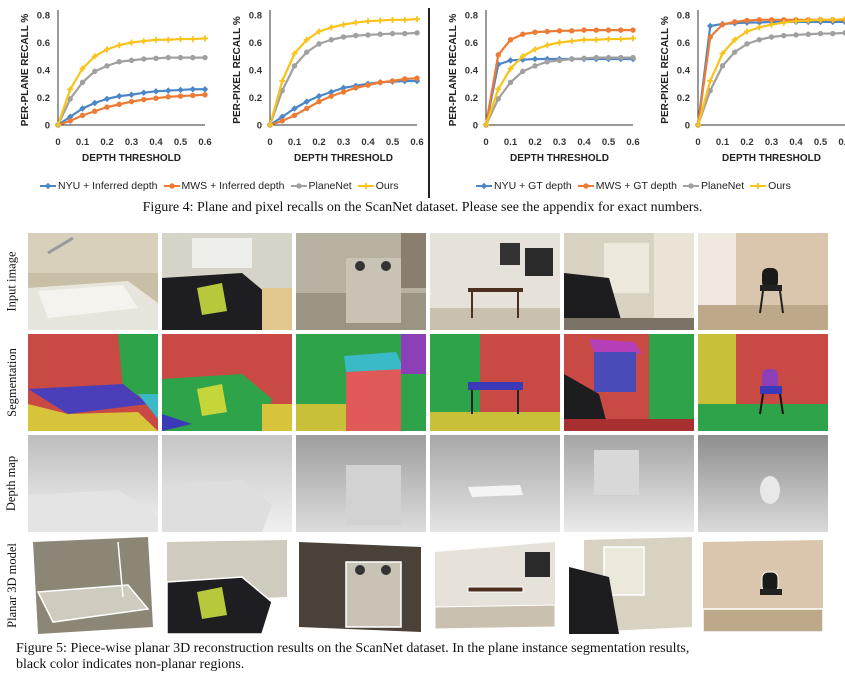 The image size is (845, 679). Describe the element at coordinates (636, 186) in the screenshot. I see `legend-gt-depth: NYU + GT depth MWS + GT depth PlaneNet Ours` at that location.